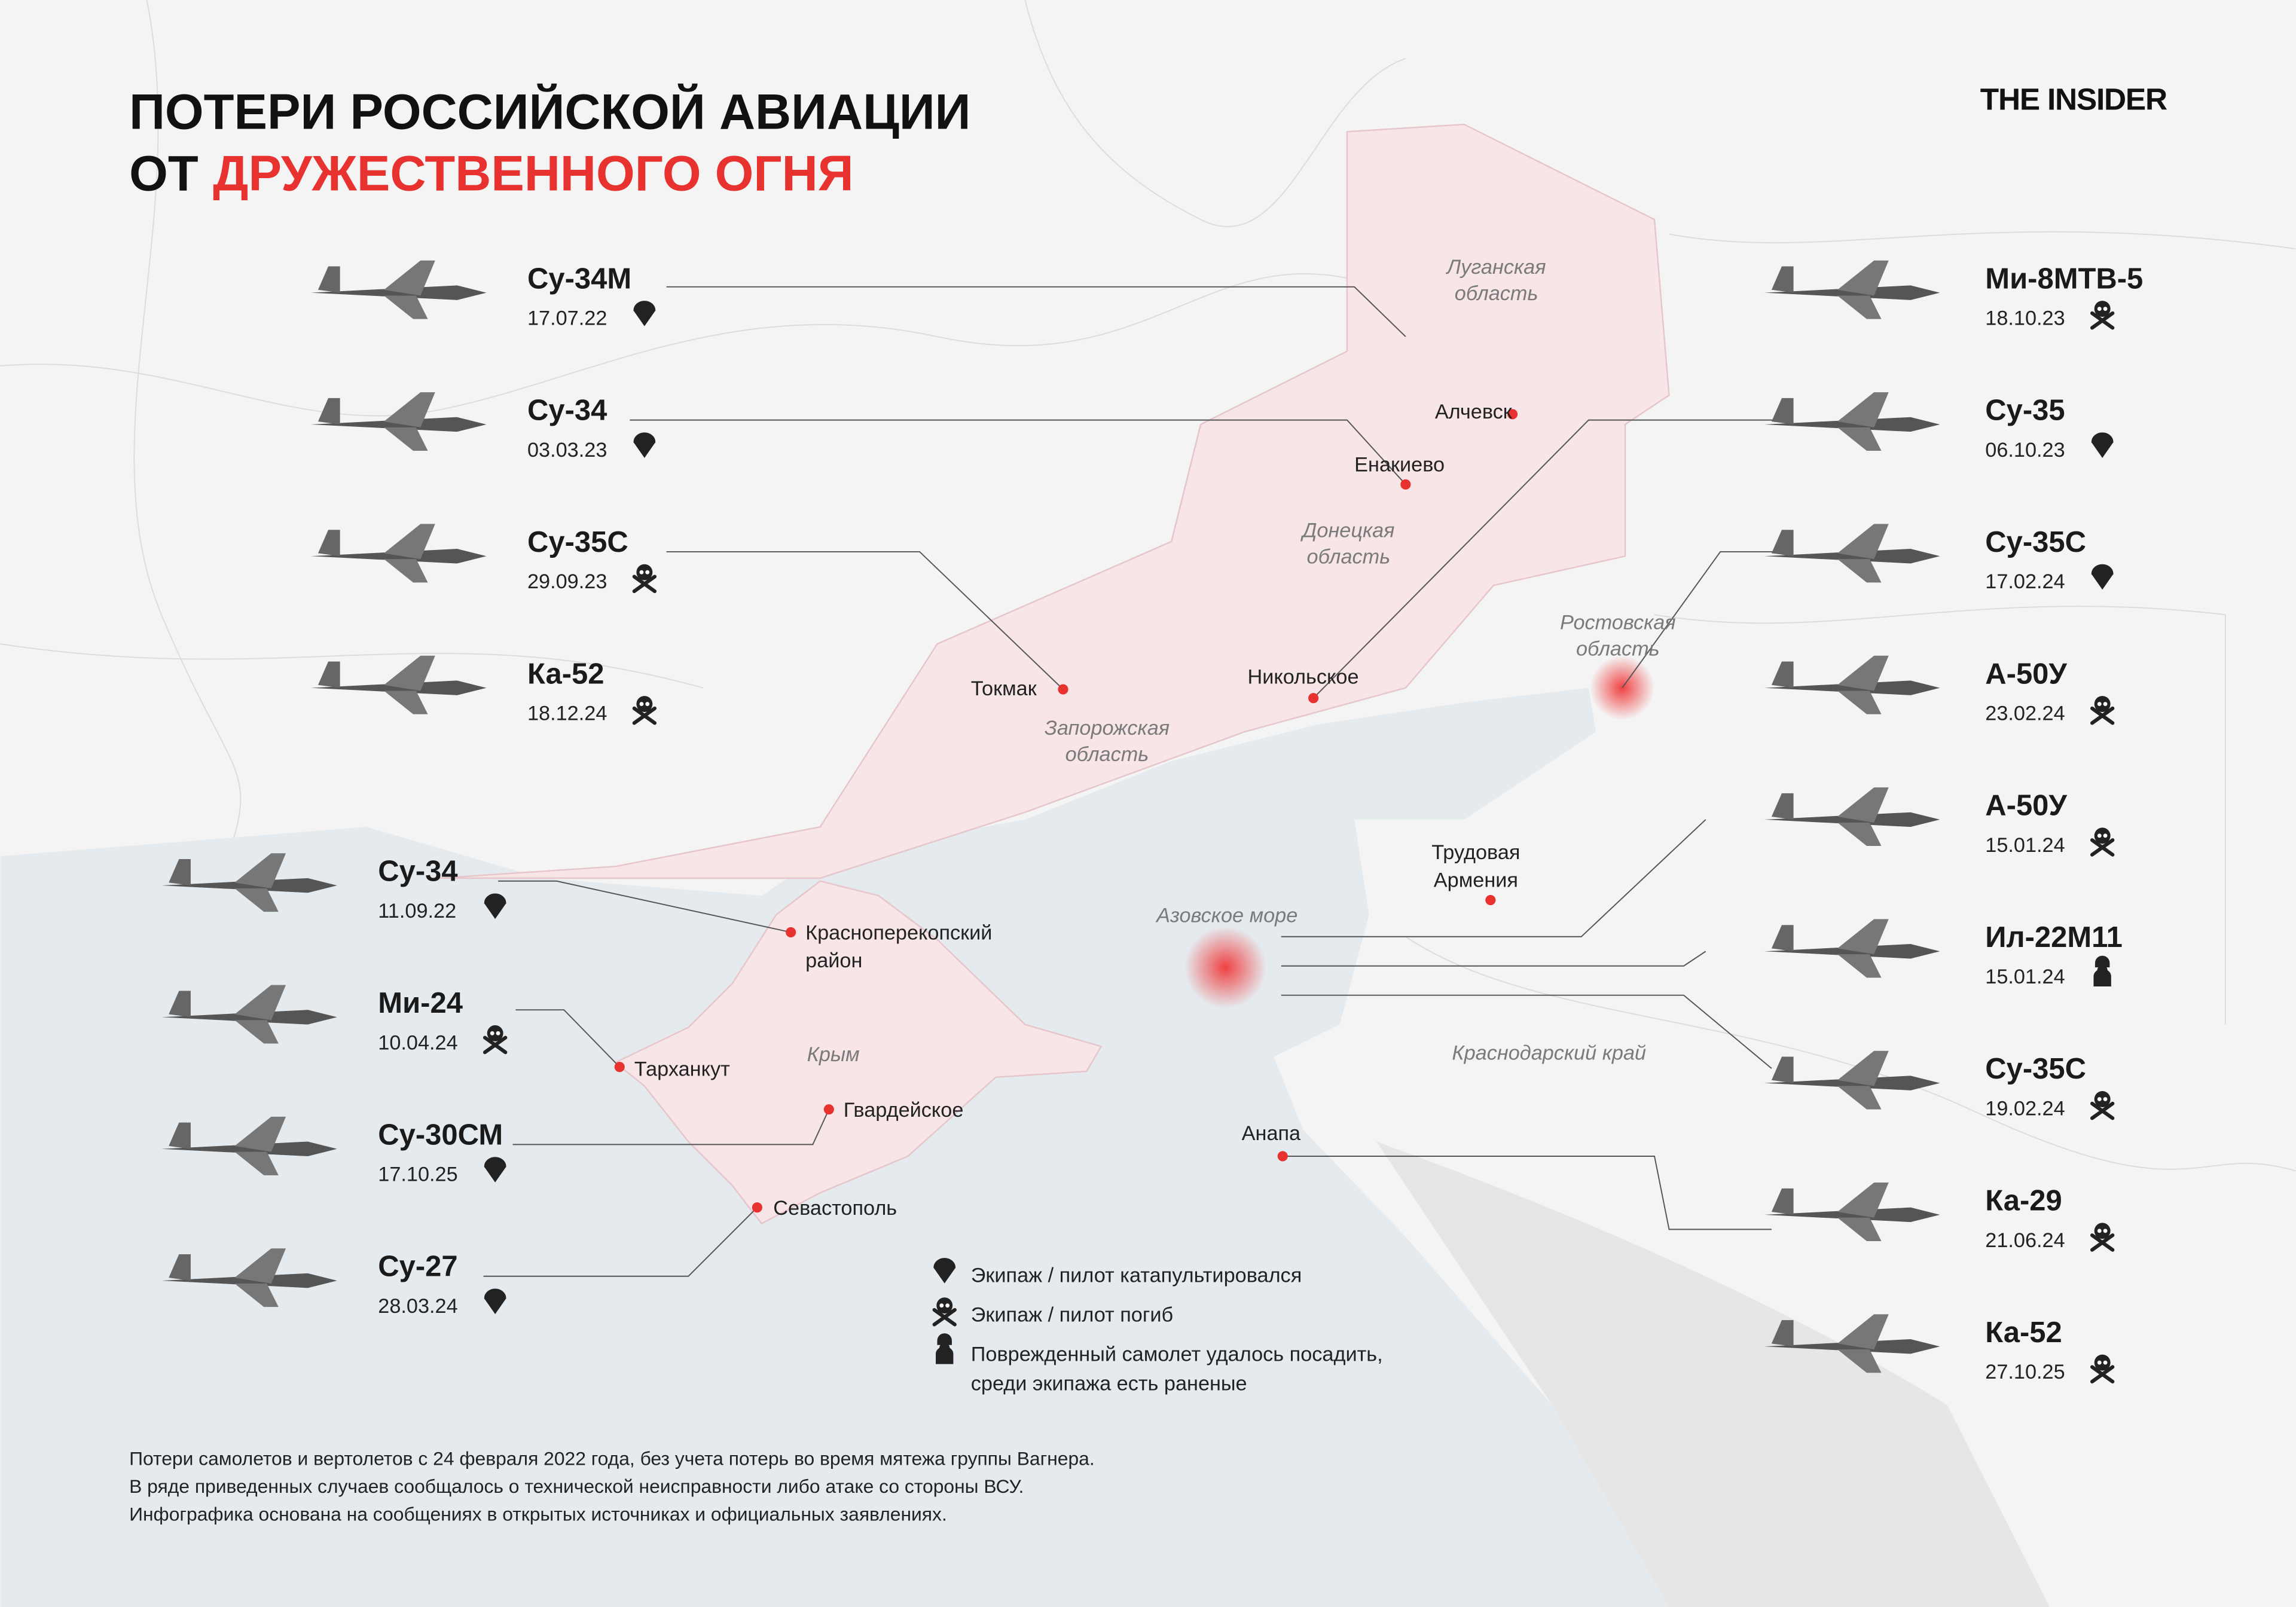 The height and width of the screenshot is (1607, 2296). What do you see at coordinates (2025, 1240) in the screenshot?
I see `aircraft-date: 21.06.24` at bounding box center [2025, 1240].